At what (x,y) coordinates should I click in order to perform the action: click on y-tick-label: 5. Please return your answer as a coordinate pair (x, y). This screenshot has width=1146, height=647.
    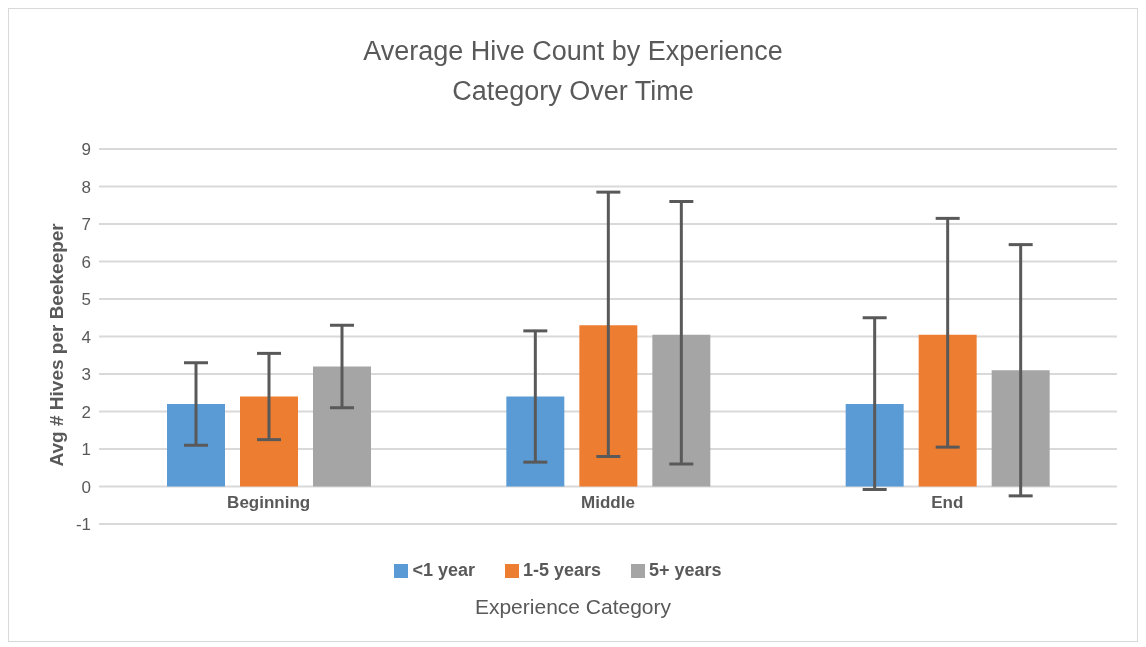
    Looking at the image, I should click on (86, 300).